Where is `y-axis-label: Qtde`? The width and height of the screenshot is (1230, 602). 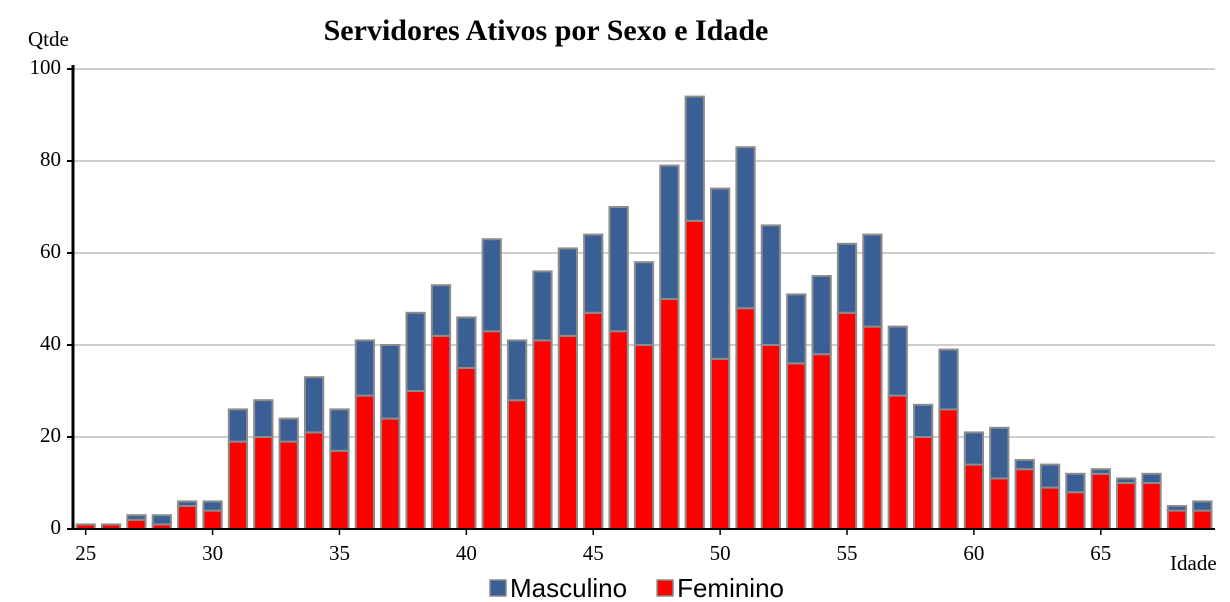 y-axis-label: Qtde is located at coordinates (48, 39).